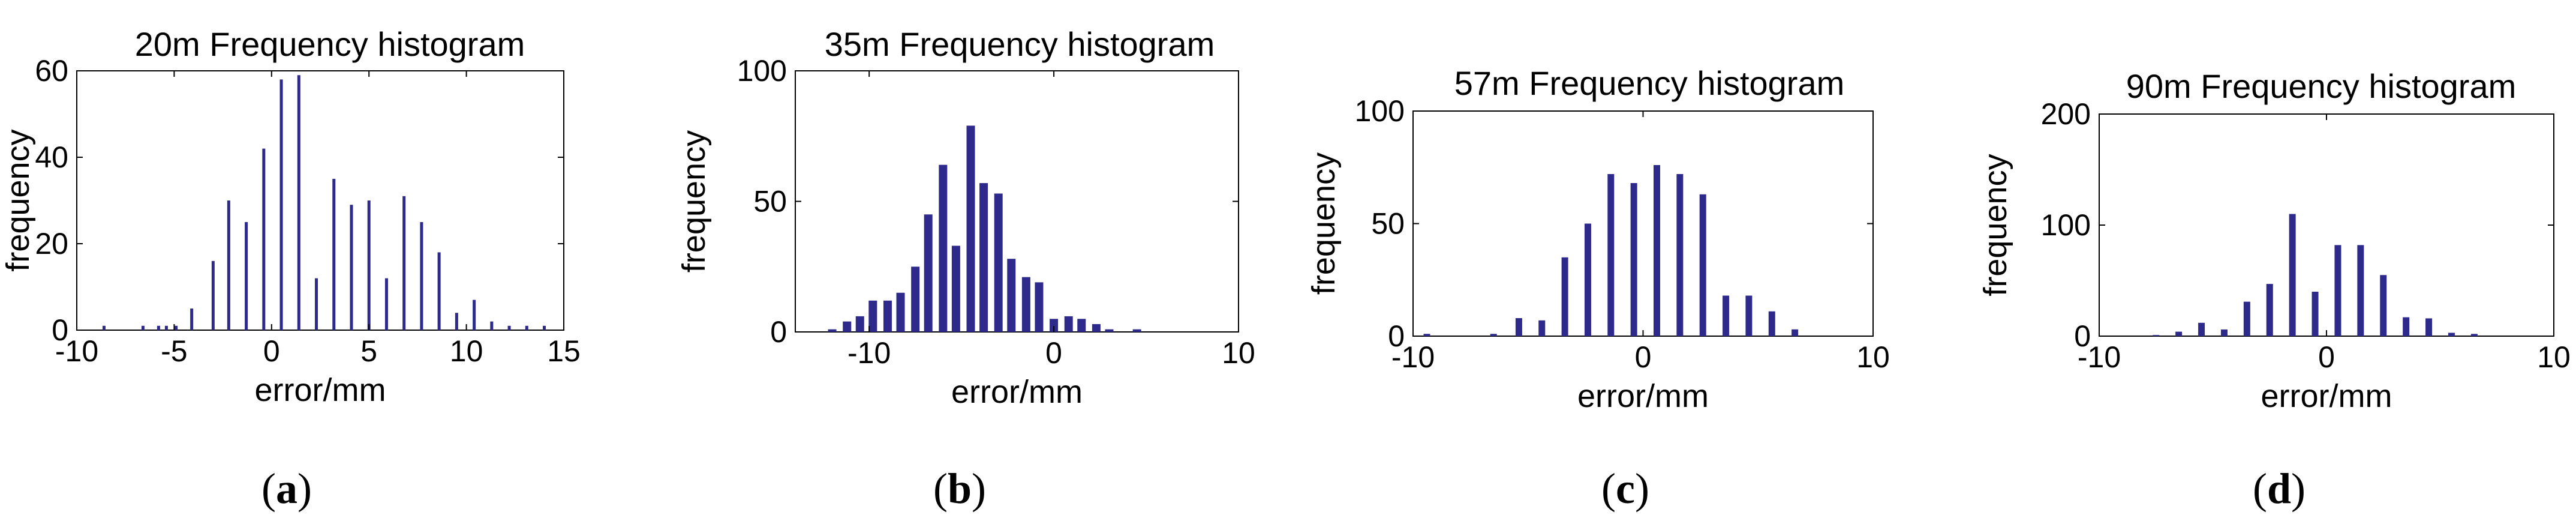  I want to click on chart-2-y-label: frequency, so click(694, 201).